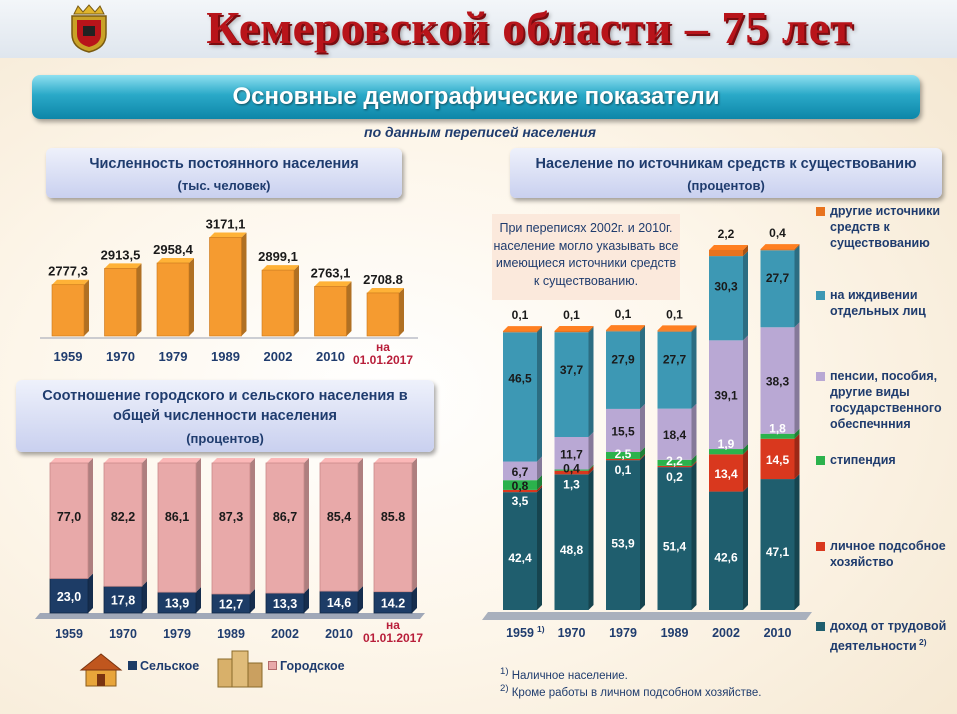 The height and width of the screenshot is (714, 957). I want to click on urban-value-label: 82,2, so click(123, 517).